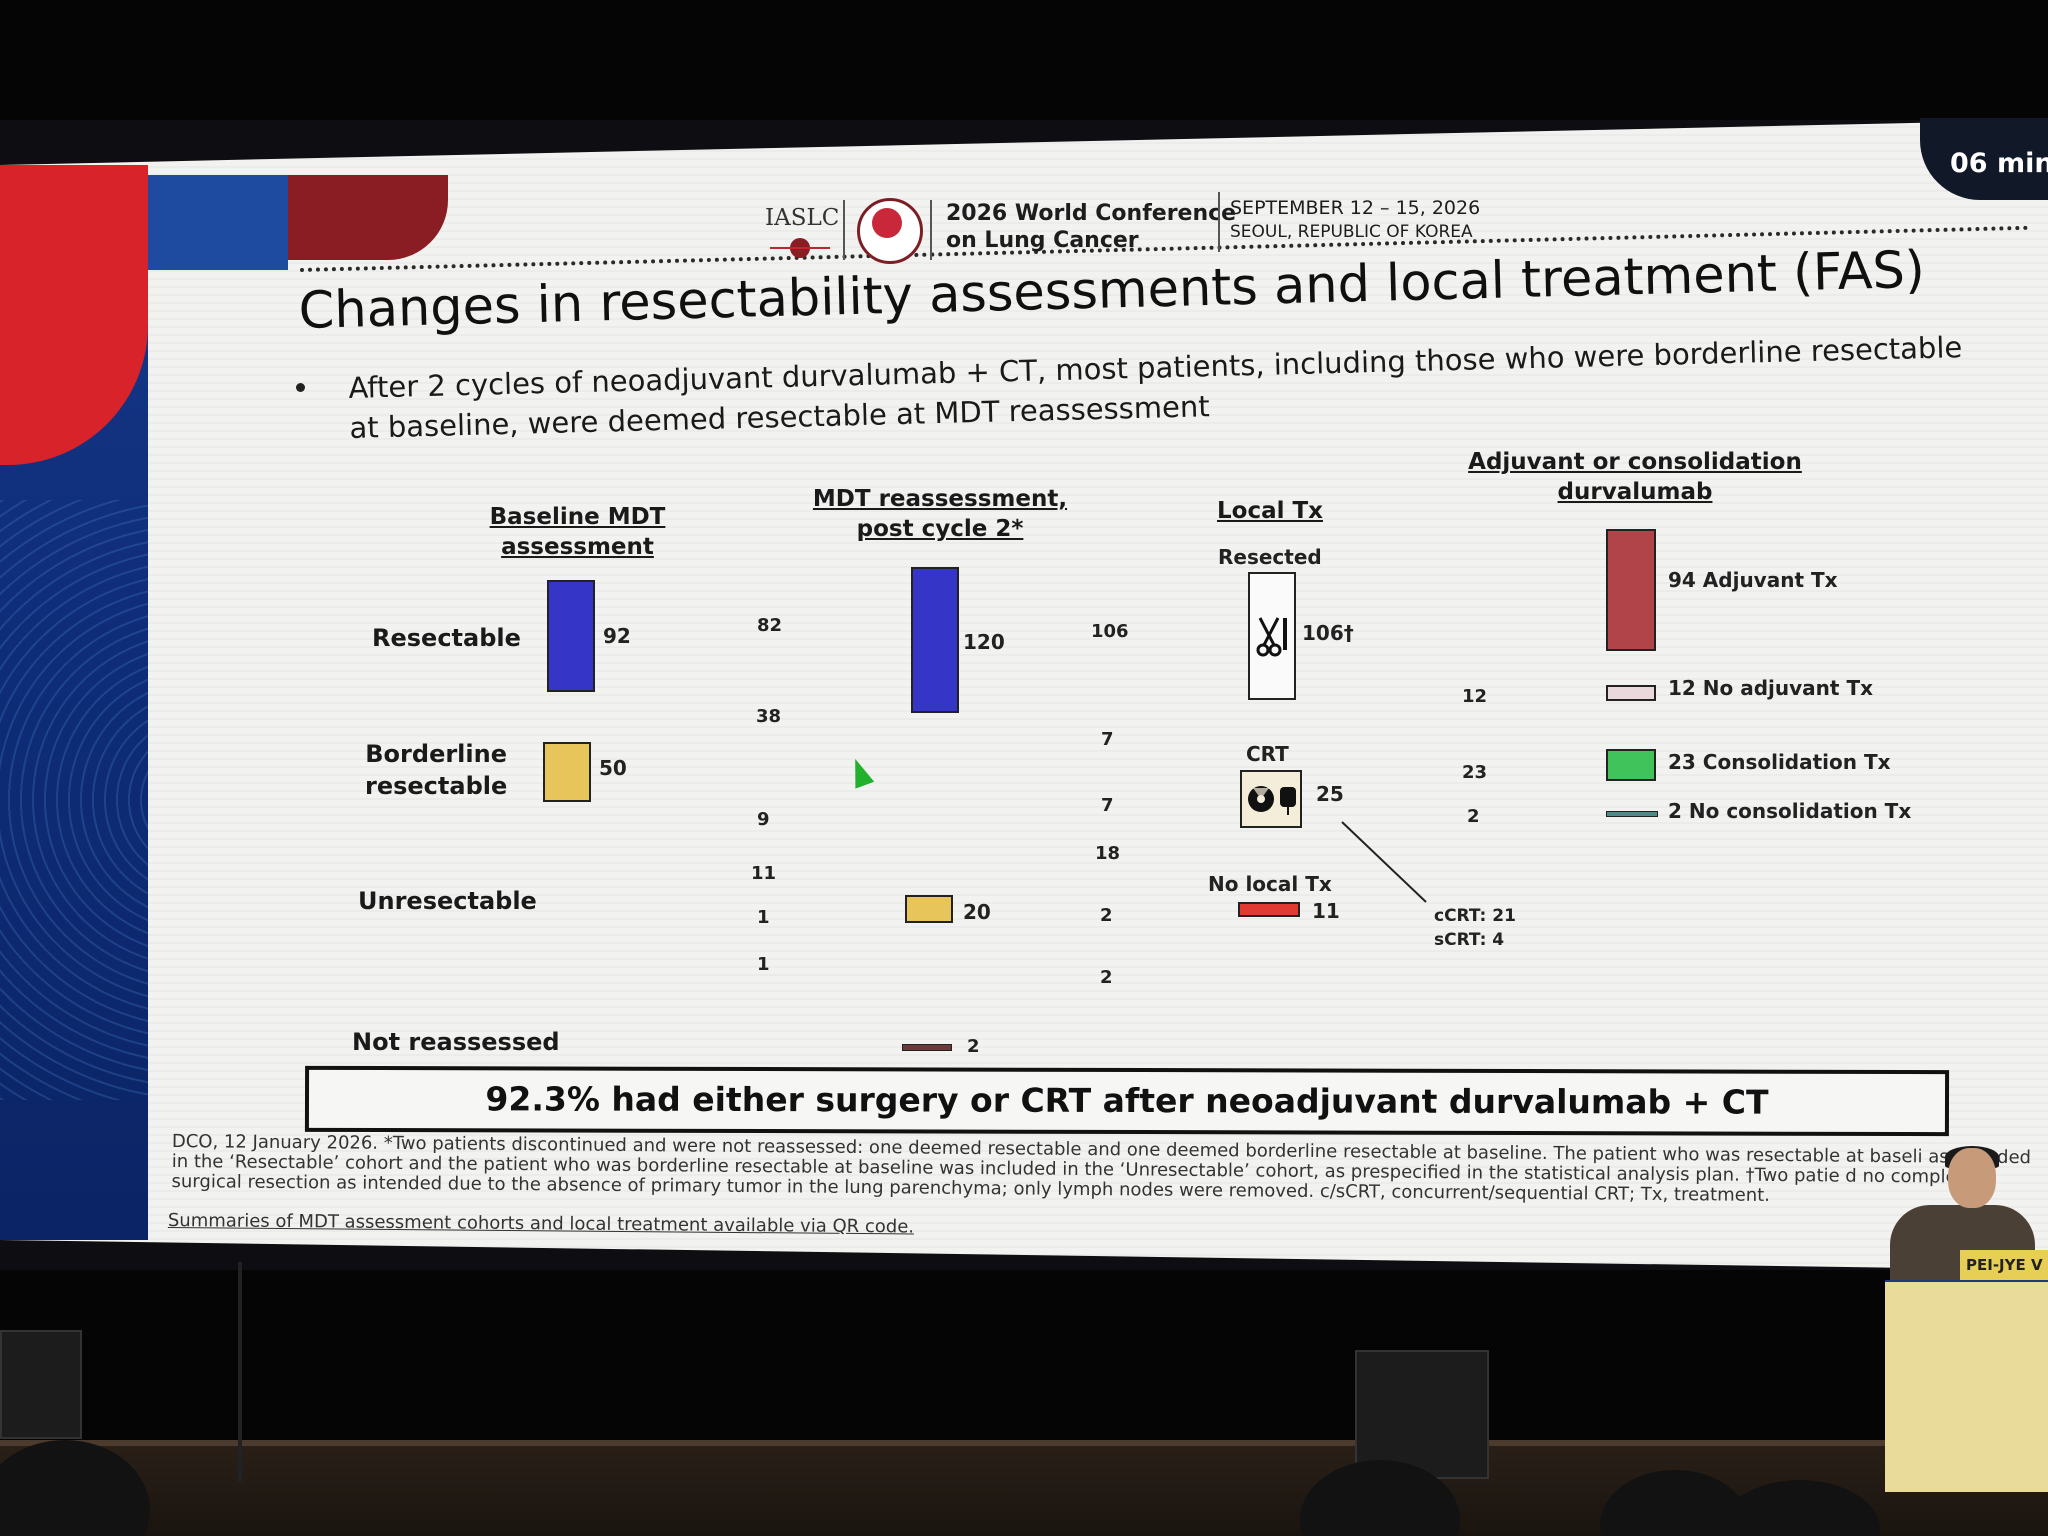 The width and height of the screenshot is (2048, 1536). Describe the element at coordinates (436, 754) in the screenshot. I see `row-label-borderline-line1: Borderline` at that location.